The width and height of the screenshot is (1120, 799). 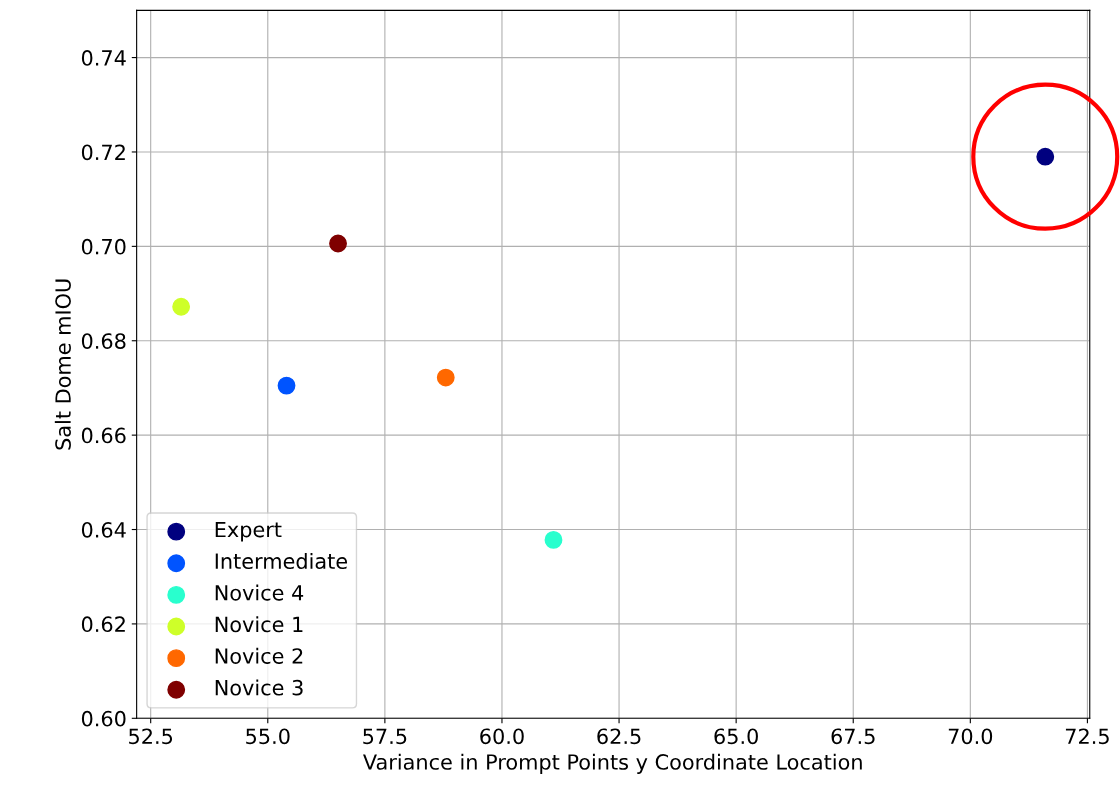 What do you see at coordinates (248, 531) in the screenshot?
I see `legend-label: Expert` at bounding box center [248, 531].